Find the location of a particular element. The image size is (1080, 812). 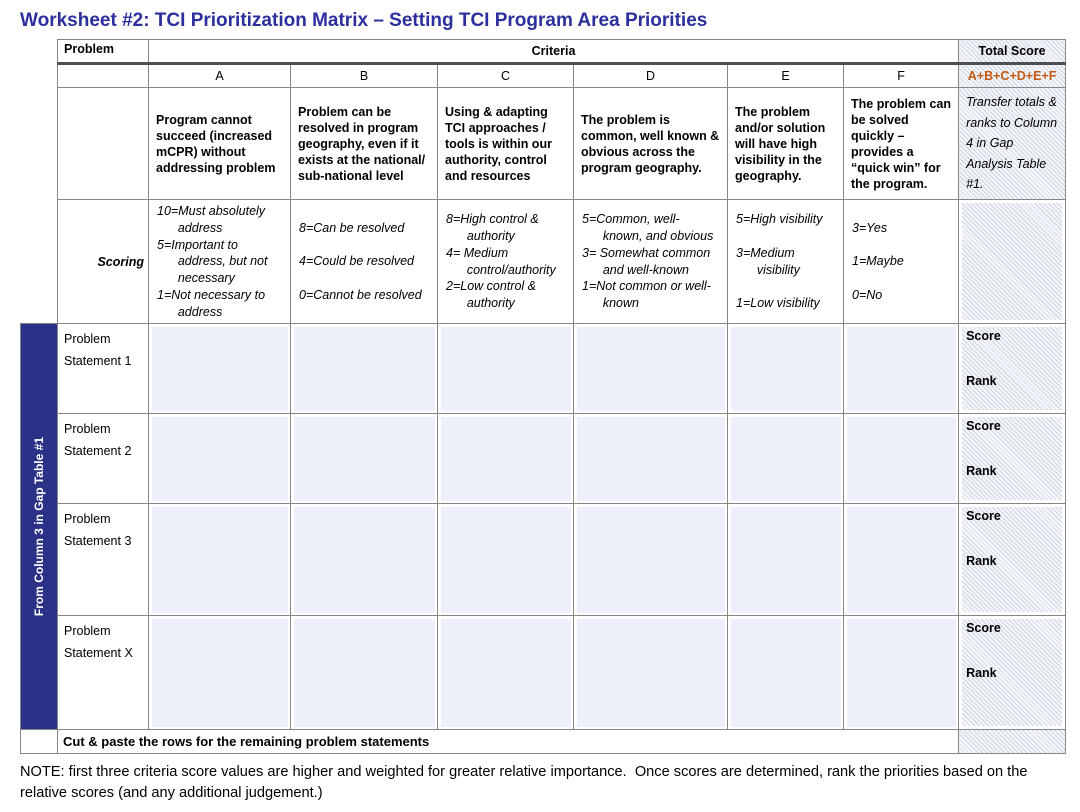

score-cell-r2-b is located at coordinates (364, 459).